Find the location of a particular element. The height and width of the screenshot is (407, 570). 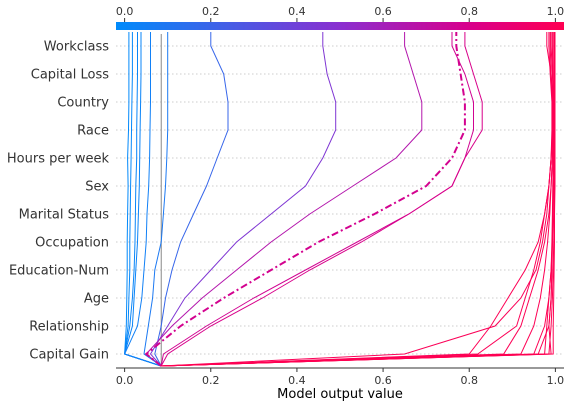

bottom-tick-label: 1.0 is located at coordinates (556, 380).